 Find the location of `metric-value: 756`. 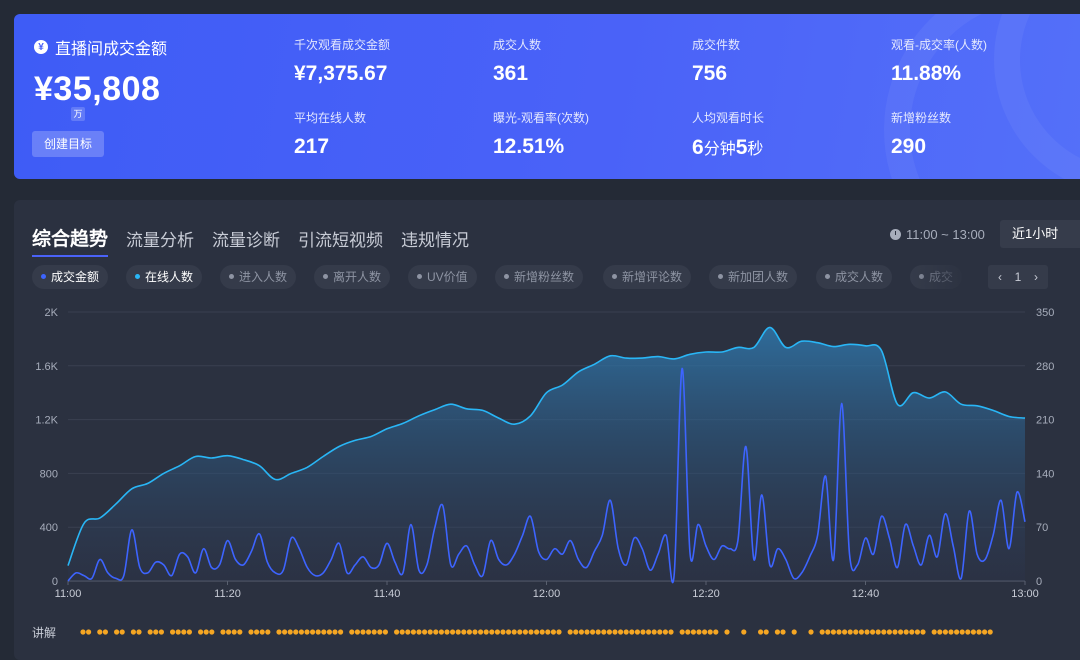

metric-value: 756 is located at coordinates (710, 73).